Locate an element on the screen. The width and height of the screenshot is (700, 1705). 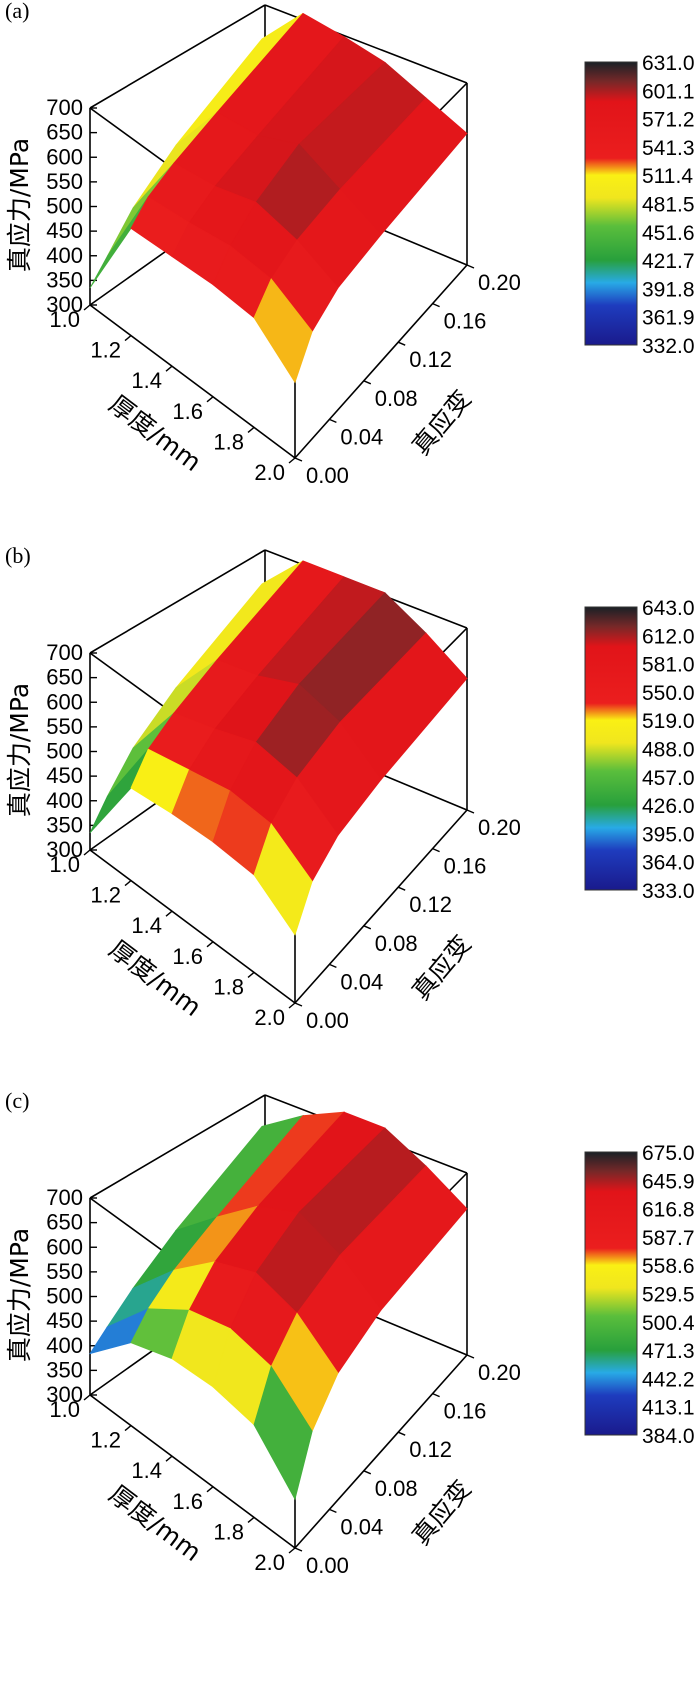
panel-label: (a) is located at coordinates (17, 11).